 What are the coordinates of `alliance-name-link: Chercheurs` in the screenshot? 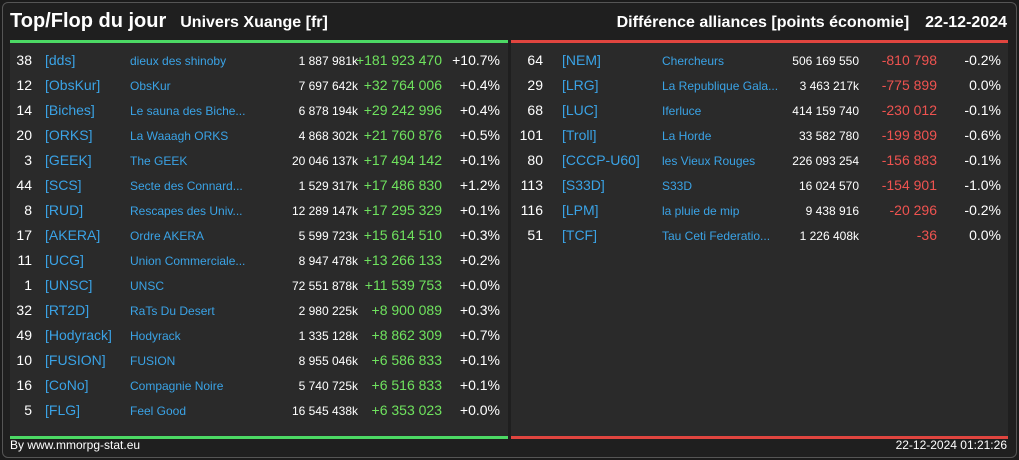 It's located at (693, 61).